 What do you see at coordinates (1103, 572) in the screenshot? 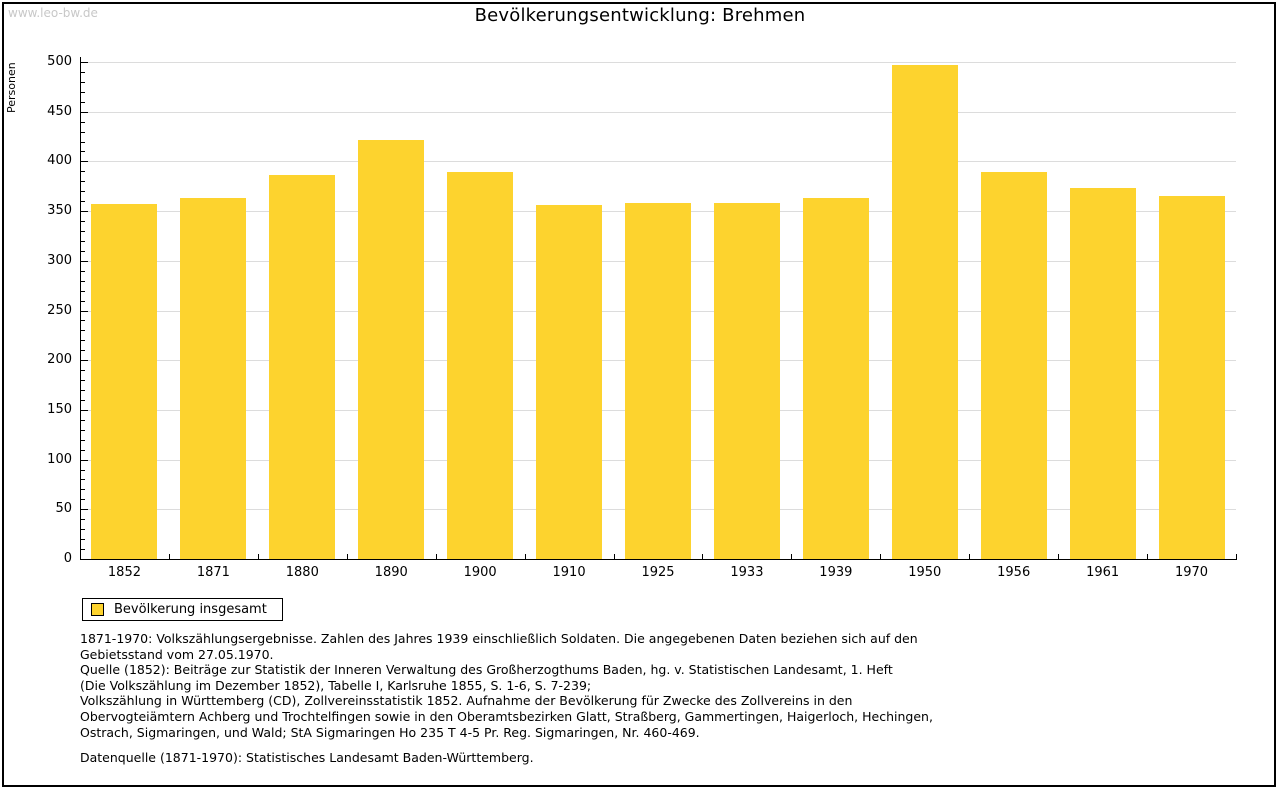
I see `x-tick-label: 1961` at bounding box center [1103, 572].